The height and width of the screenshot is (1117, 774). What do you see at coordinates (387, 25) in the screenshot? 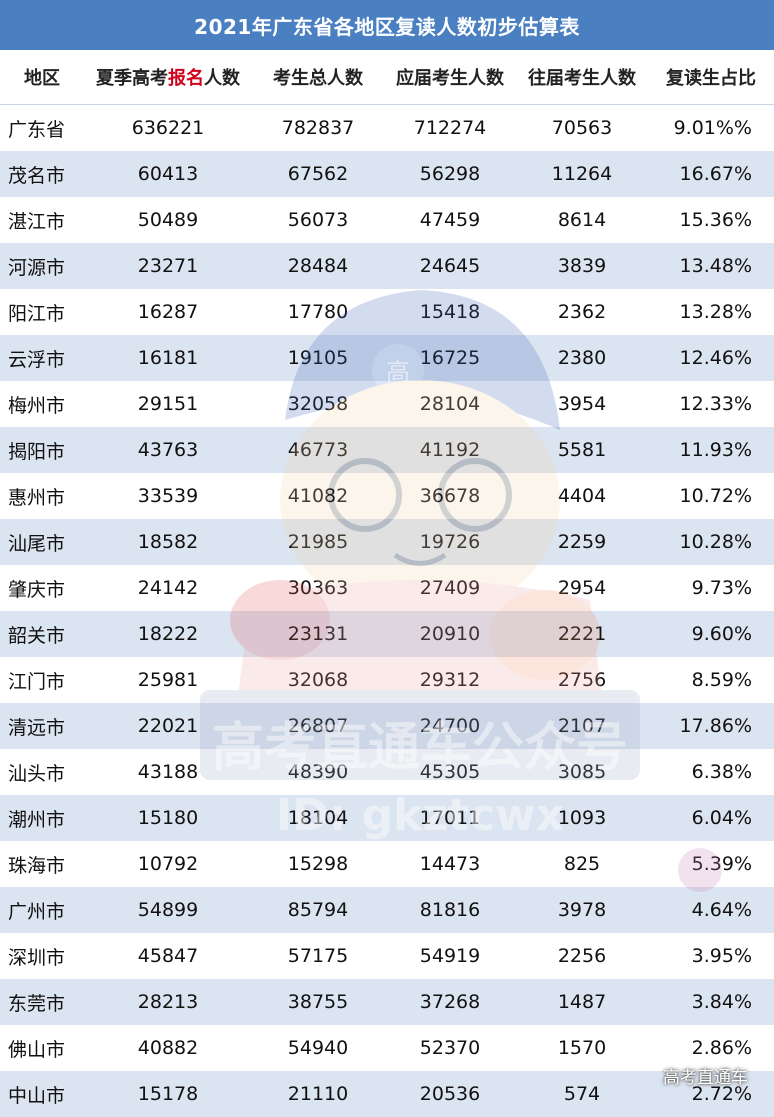
I see `table-title: 2021年广东省各地区复读人数初步估算表` at bounding box center [387, 25].